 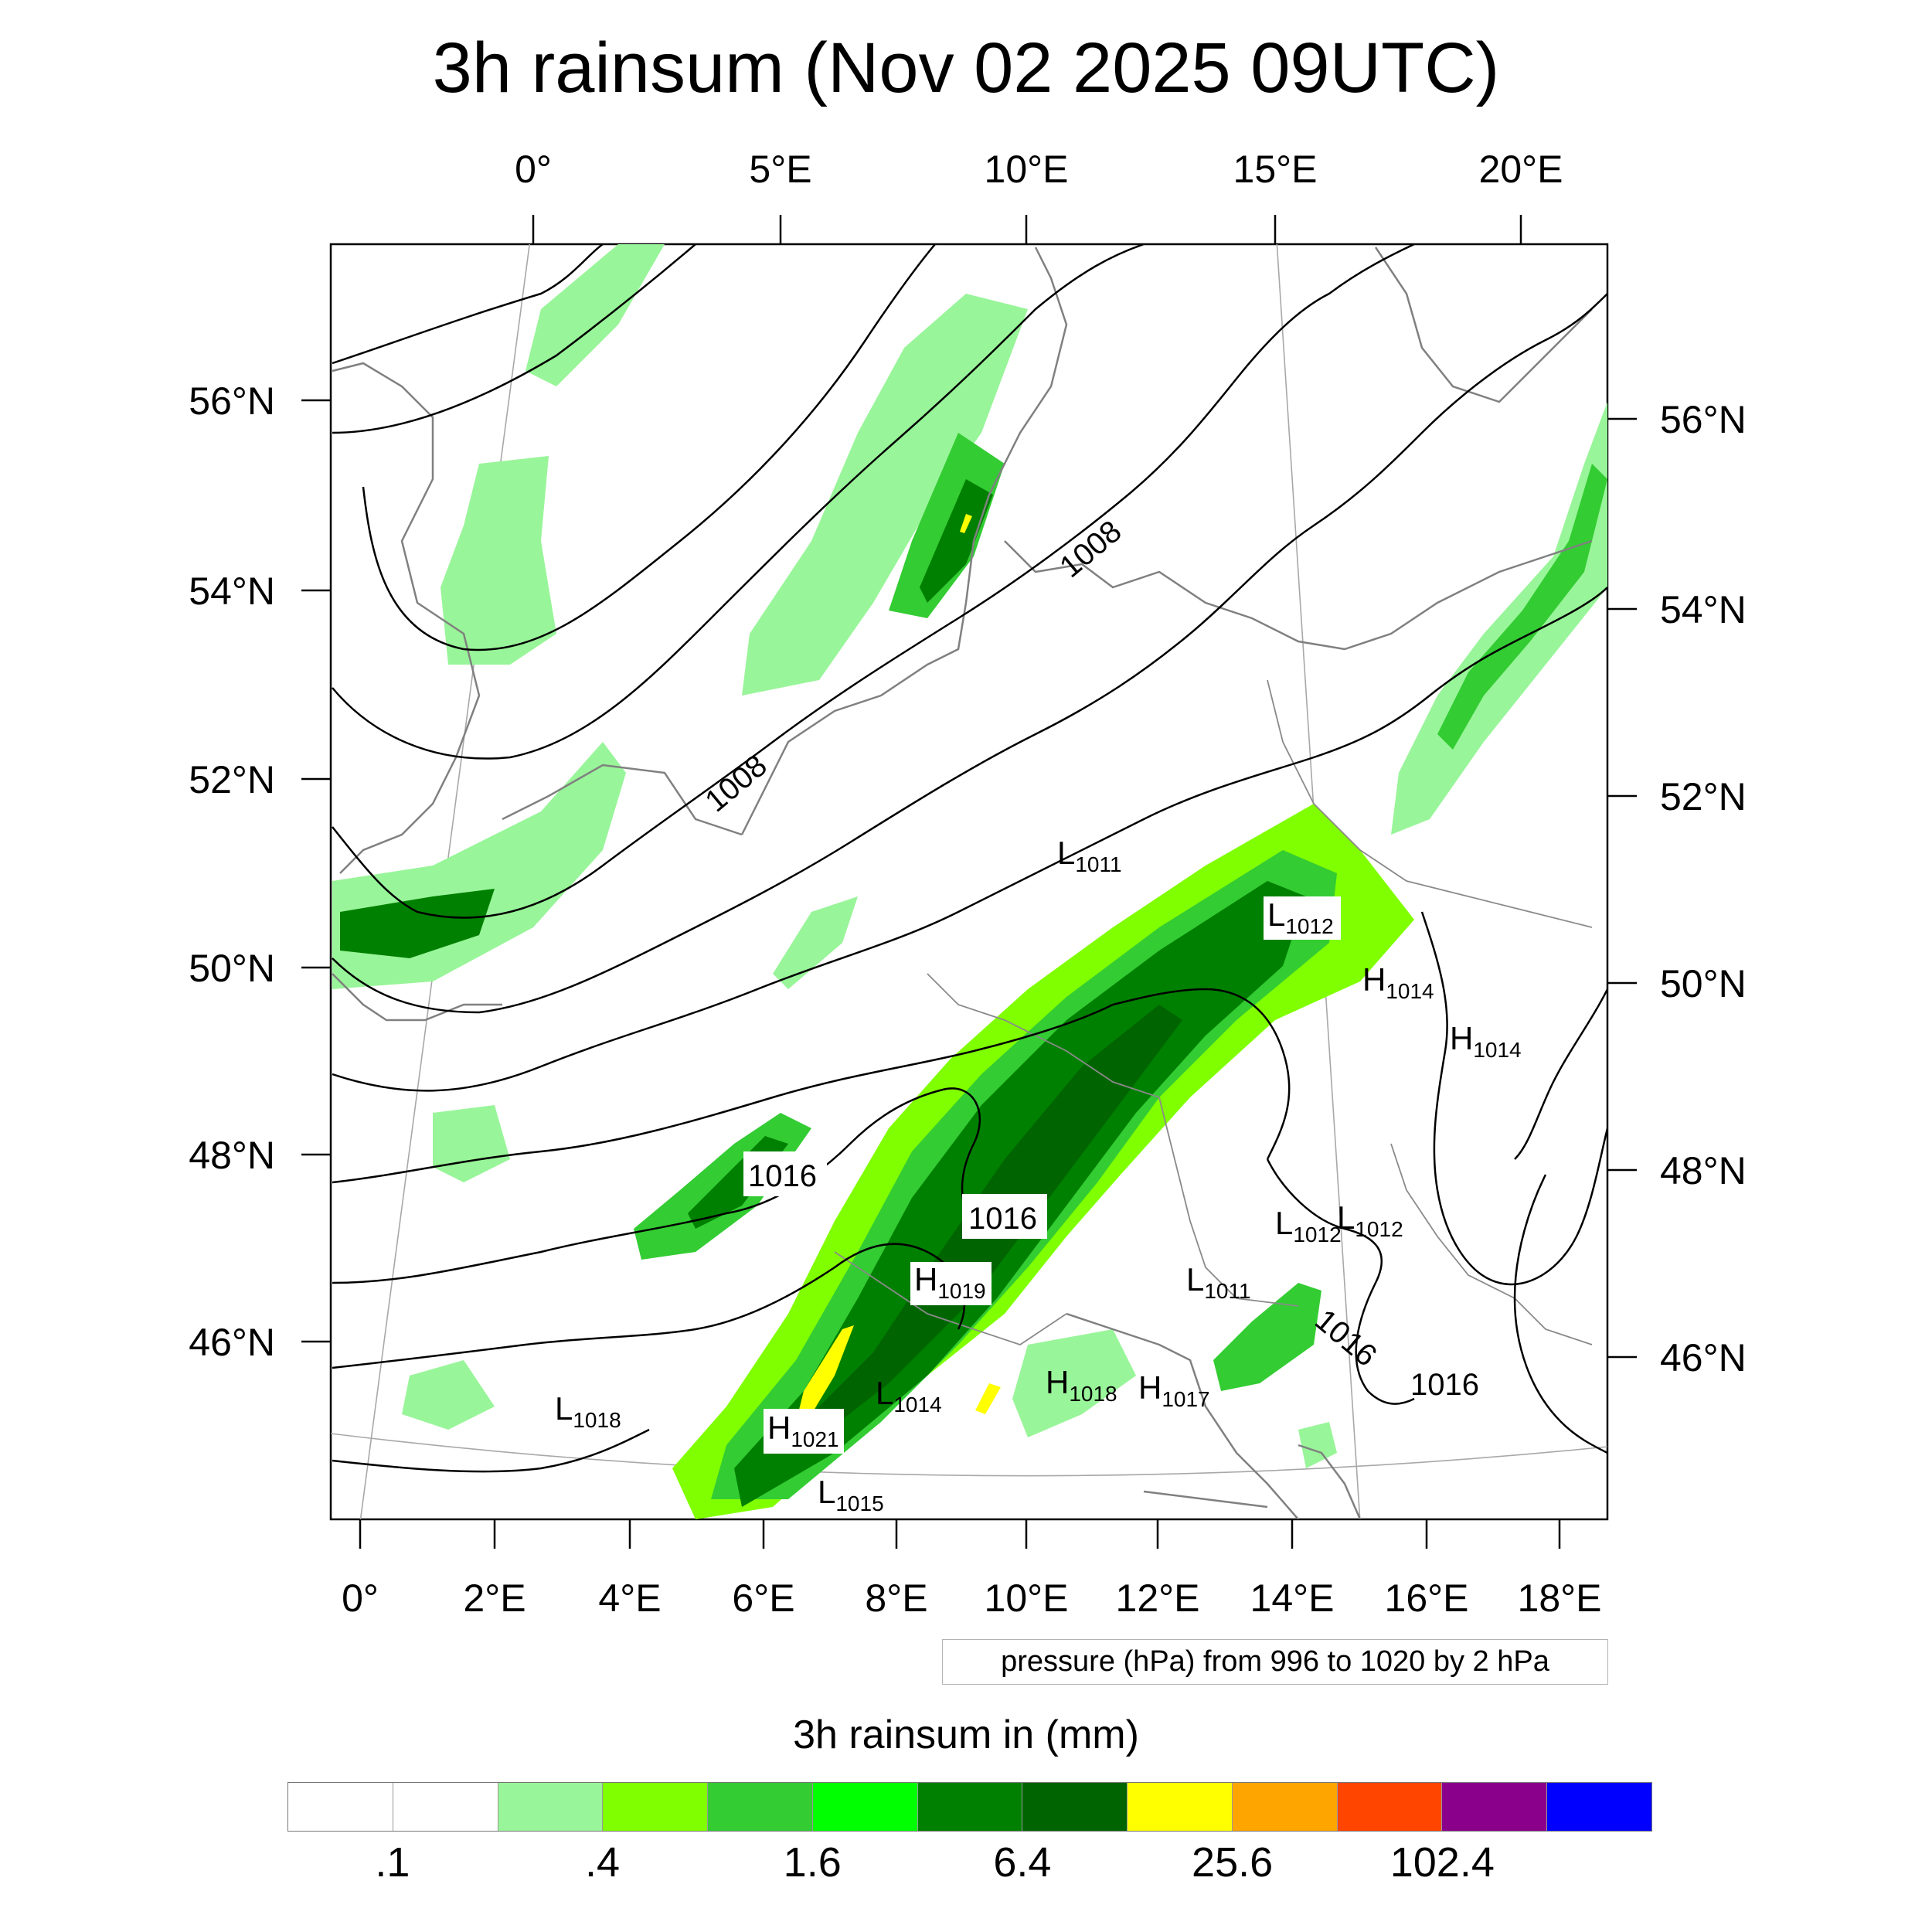 What do you see at coordinates (896, 1599) in the screenshot?
I see `bottom-lon-label: 8°E` at bounding box center [896, 1599].